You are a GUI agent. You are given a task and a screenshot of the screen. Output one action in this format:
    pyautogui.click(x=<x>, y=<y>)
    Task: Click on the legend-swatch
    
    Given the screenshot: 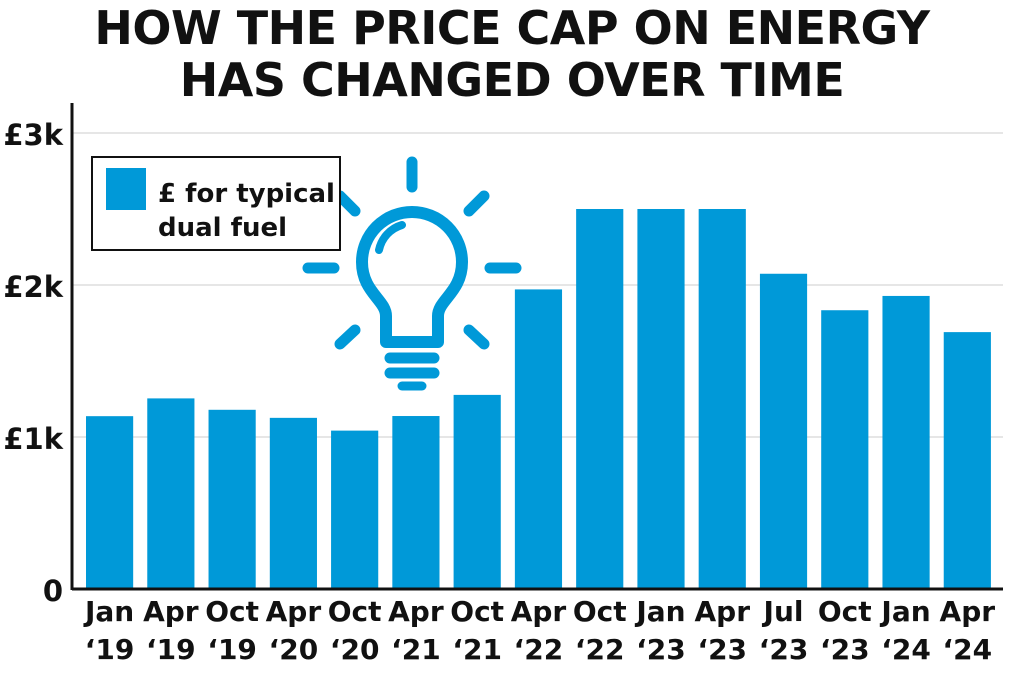 What is the action you would take?
    pyautogui.click(x=126, y=189)
    